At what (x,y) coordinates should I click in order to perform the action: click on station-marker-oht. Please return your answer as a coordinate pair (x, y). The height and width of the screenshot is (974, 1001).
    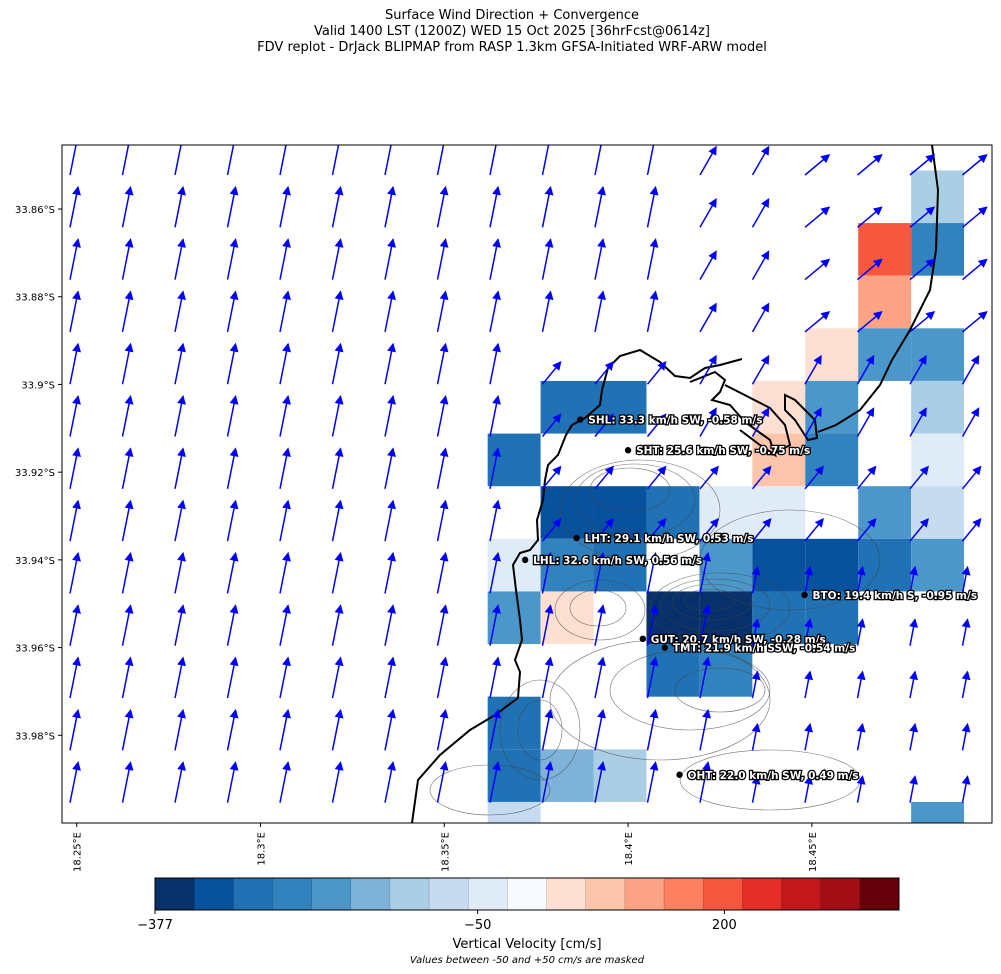
    Looking at the image, I should click on (679, 774).